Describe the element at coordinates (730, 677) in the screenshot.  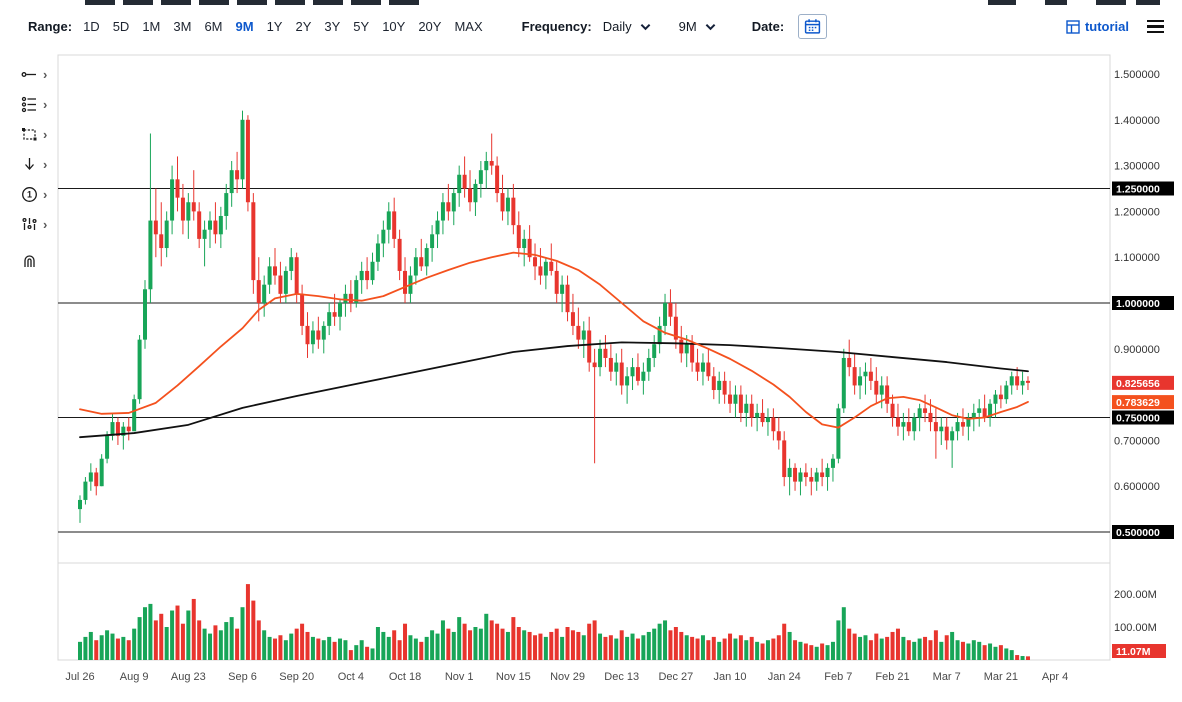
I see `svg-text: Jan 10` at that location.